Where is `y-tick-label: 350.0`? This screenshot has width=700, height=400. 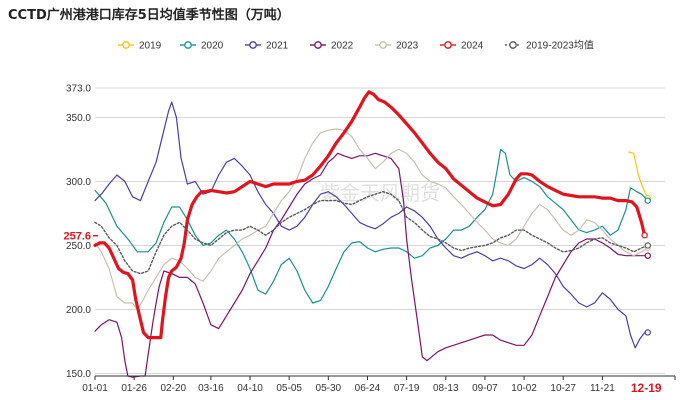
y-tick-label: 350.0 is located at coordinates (78, 118).